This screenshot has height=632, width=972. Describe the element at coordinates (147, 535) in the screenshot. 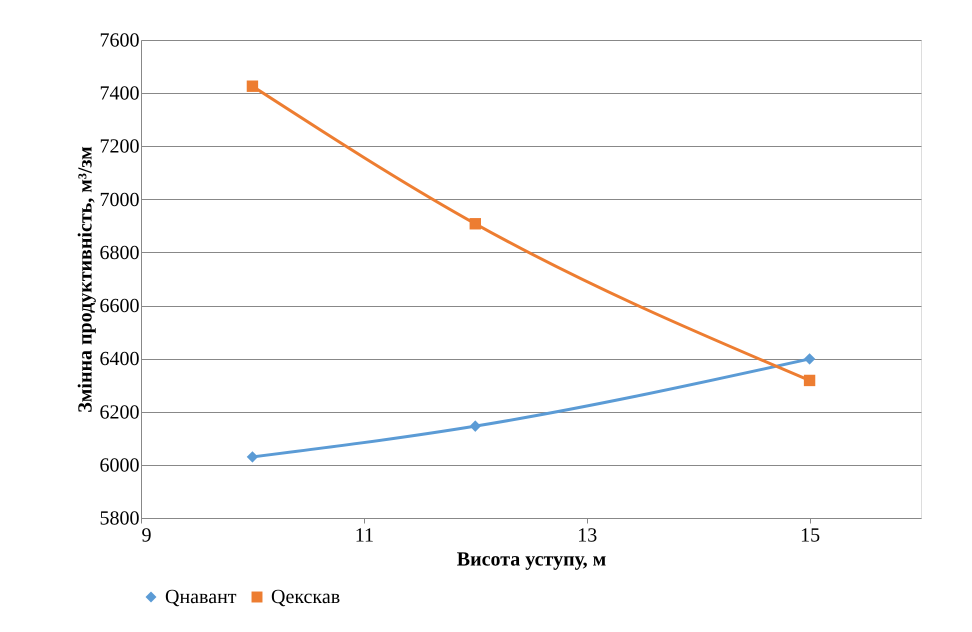

I see `x-tick-label: 9` at that location.